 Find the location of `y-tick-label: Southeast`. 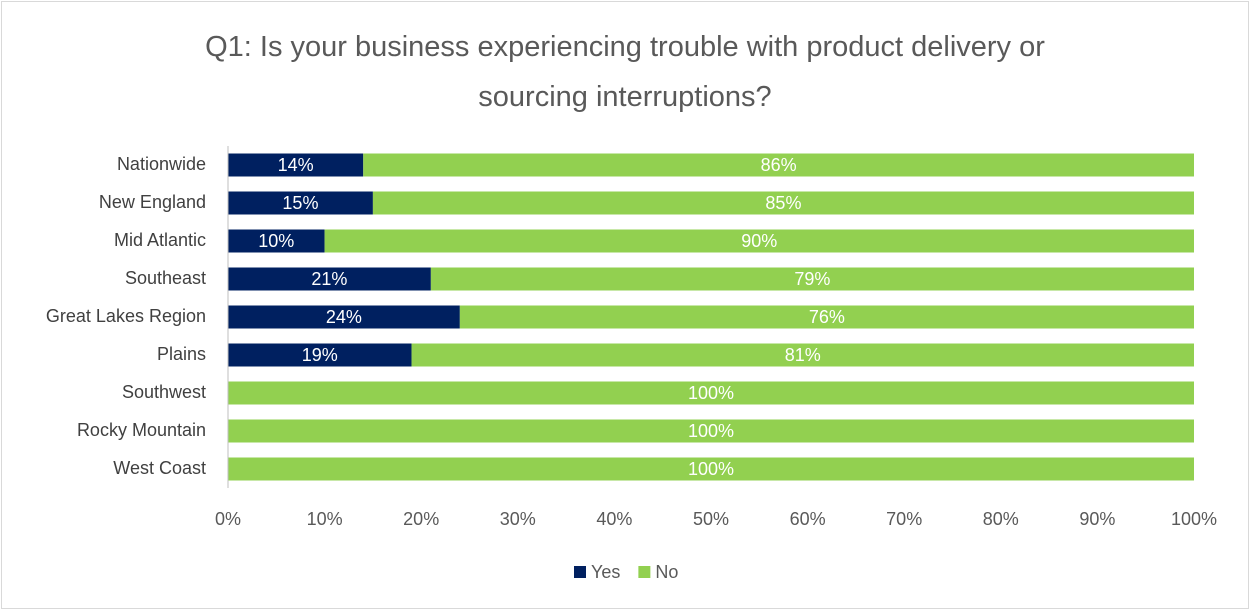

y-tick-label: Southeast is located at coordinates (165, 278).